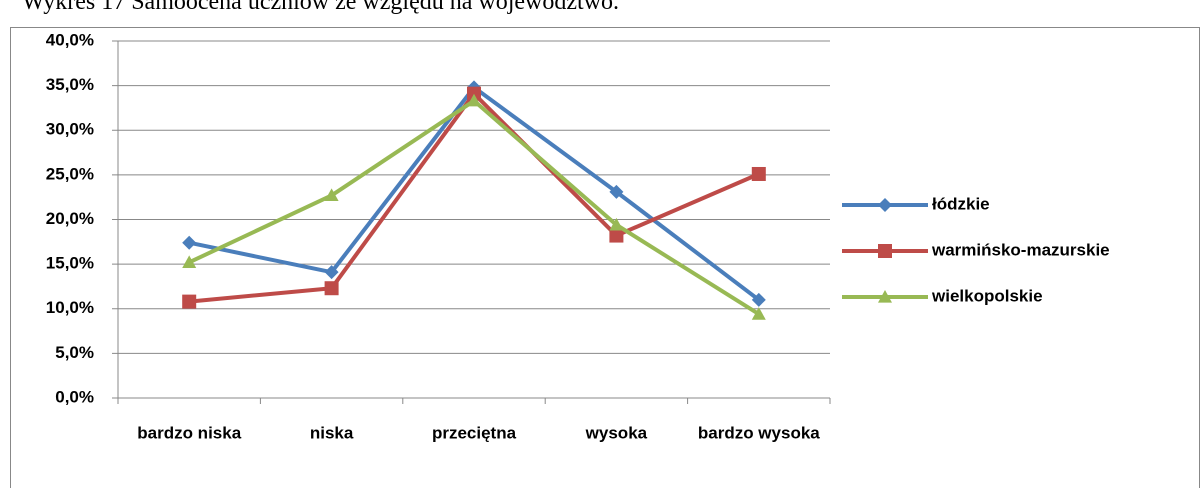 The height and width of the screenshot is (488, 1201). Describe the element at coordinates (70, 173) in the screenshot. I see `y-tick-label: 25,0%` at that location.